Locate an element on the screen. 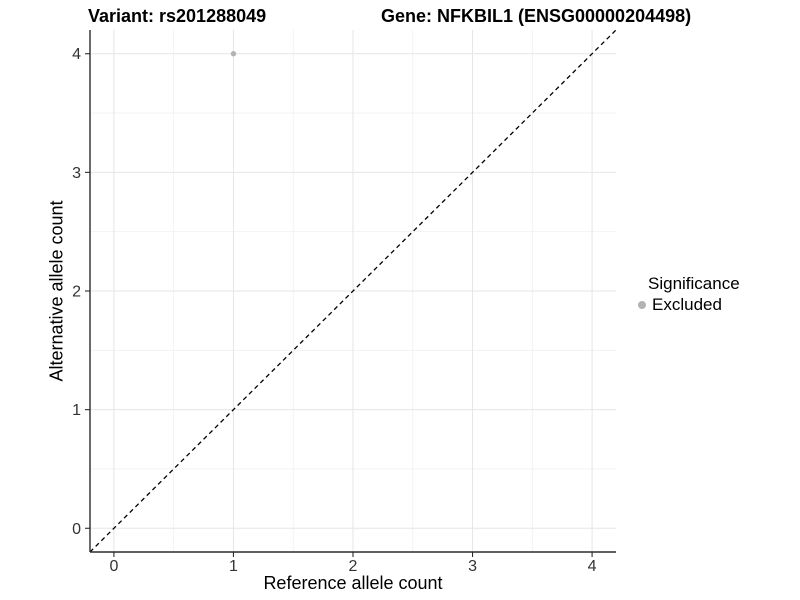 The image size is (800, 600). y-tick-label: 0 is located at coordinates (76, 529).